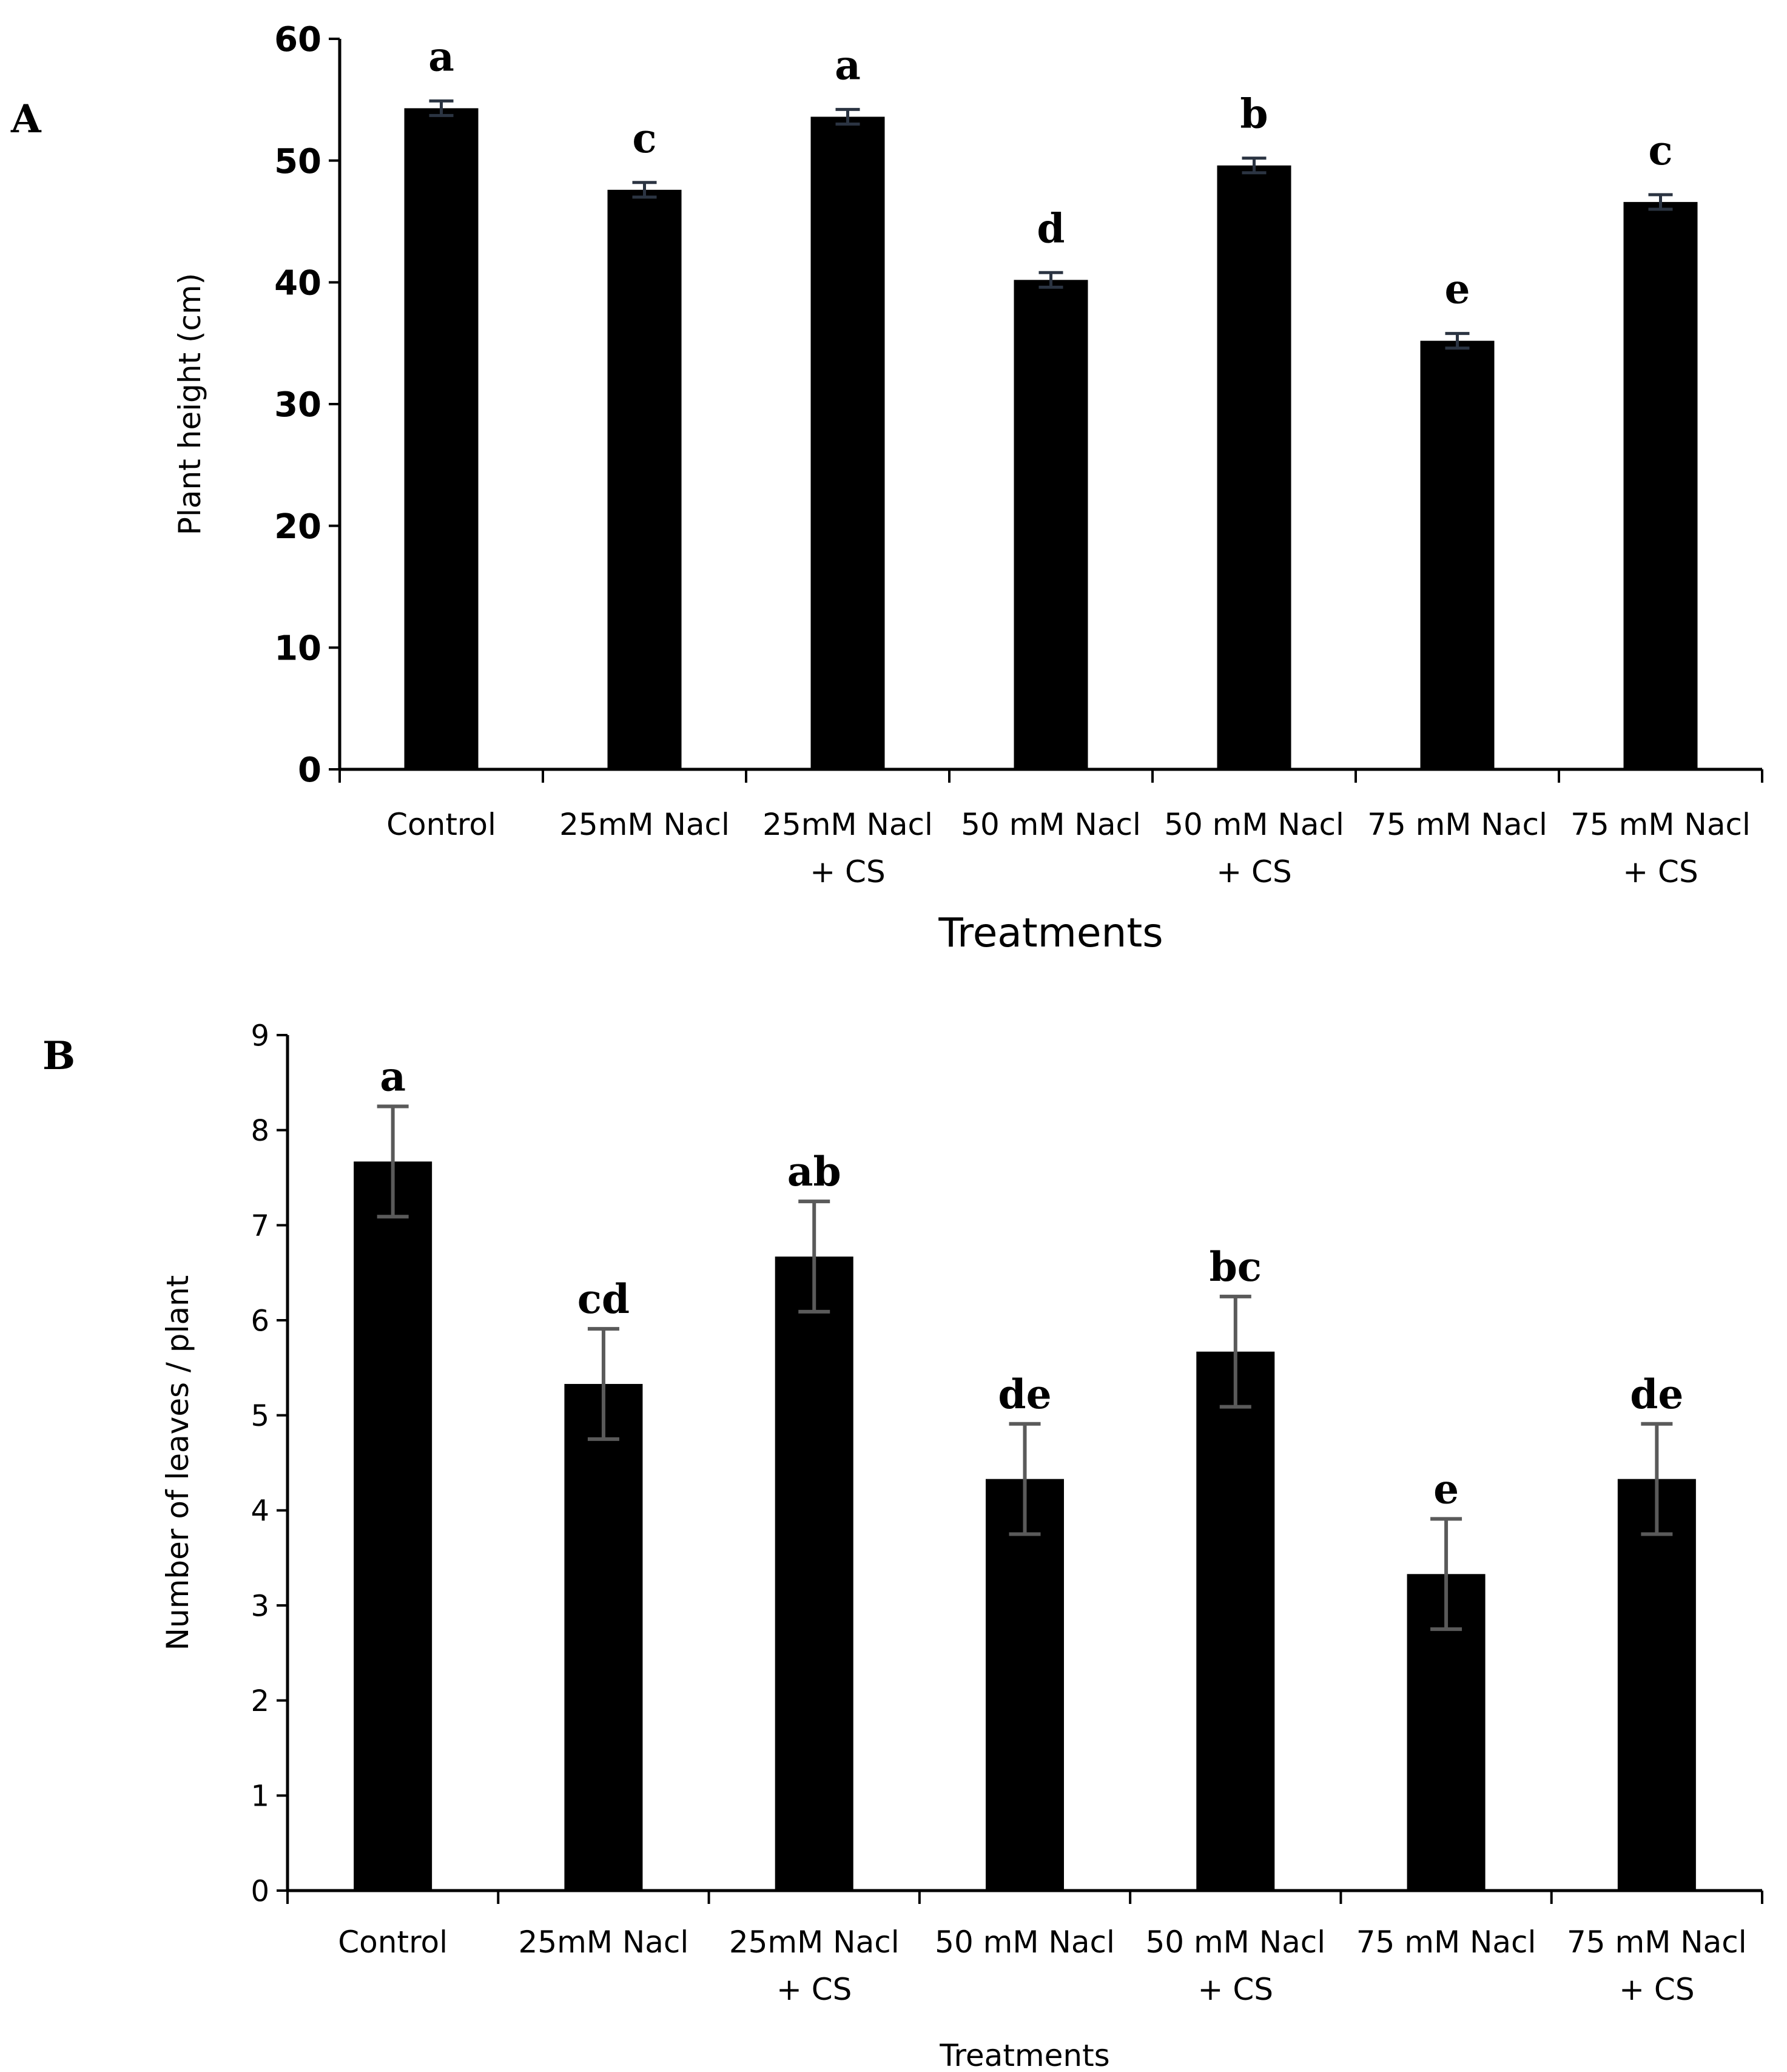 The image size is (1787, 2072). Describe the element at coordinates (177, 1463) in the screenshot. I see `y-axis-title: Number of leaves / plant` at that location.